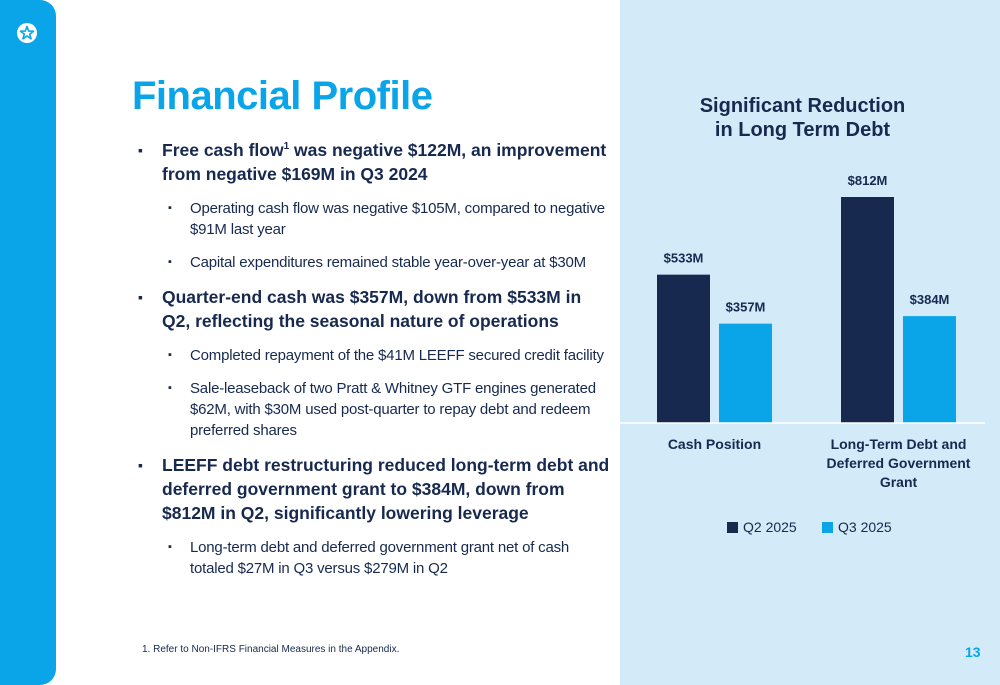 The width and height of the screenshot is (1000, 685). What do you see at coordinates (28, 342) in the screenshot?
I see `sidebar-accent-strip` at bounding box center [28, 342].